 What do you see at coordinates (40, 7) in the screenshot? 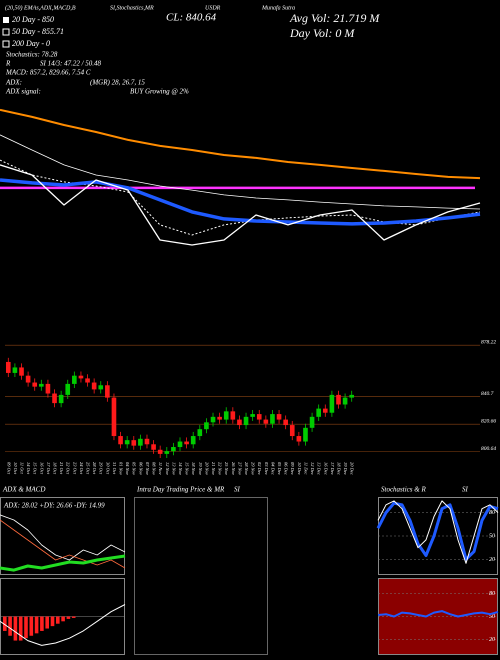
I see `header-text: (20,50) EMAs,ADX,MACD,B` at bounding box center [40, 7].